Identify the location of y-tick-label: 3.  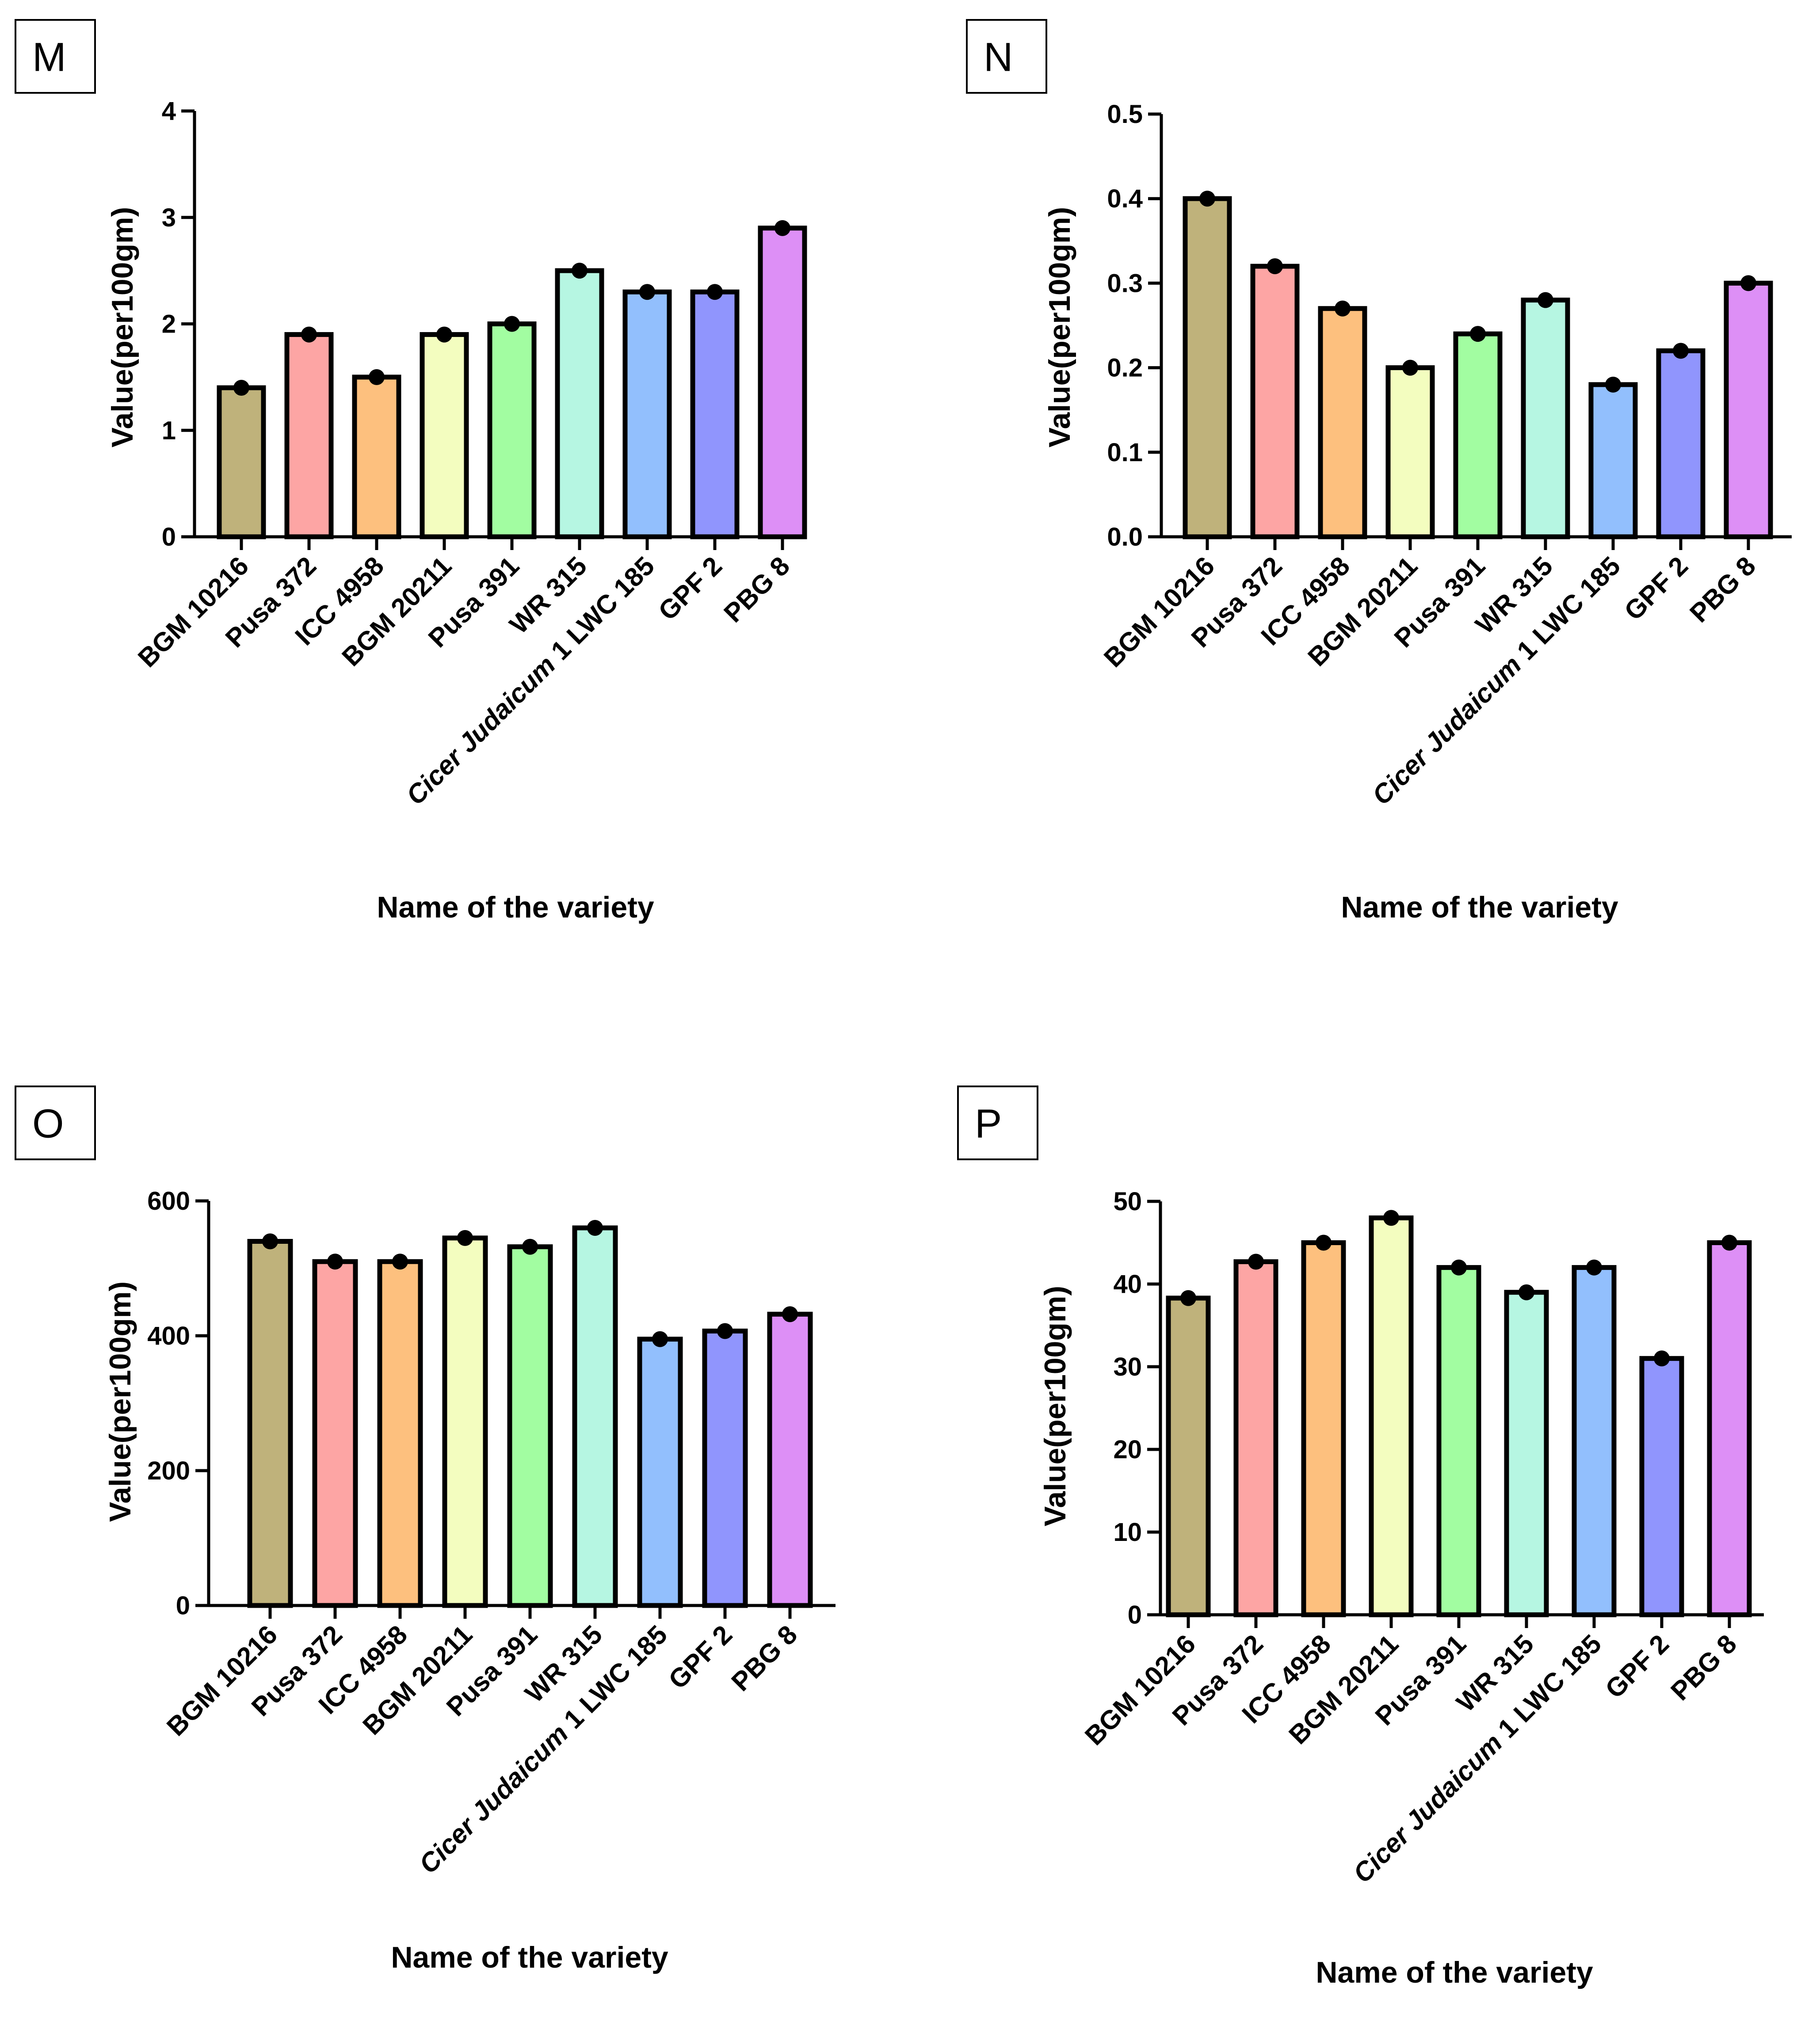
(169, 217).